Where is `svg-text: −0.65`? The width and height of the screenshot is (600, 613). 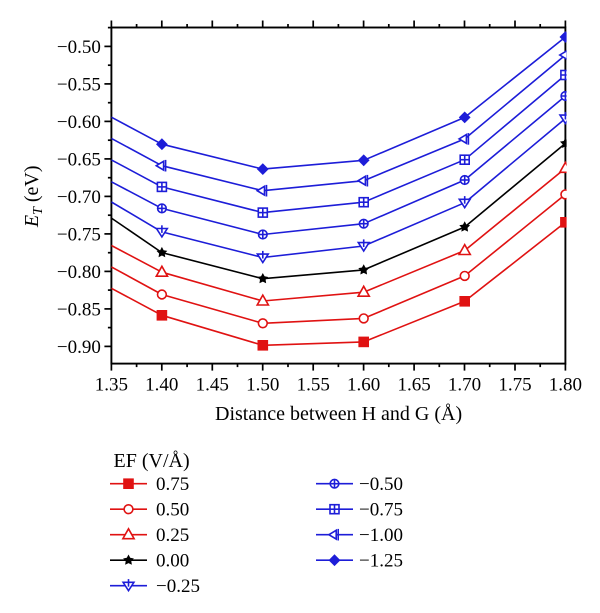
svg-text: −0.65 is located at coordinates (79, 159).